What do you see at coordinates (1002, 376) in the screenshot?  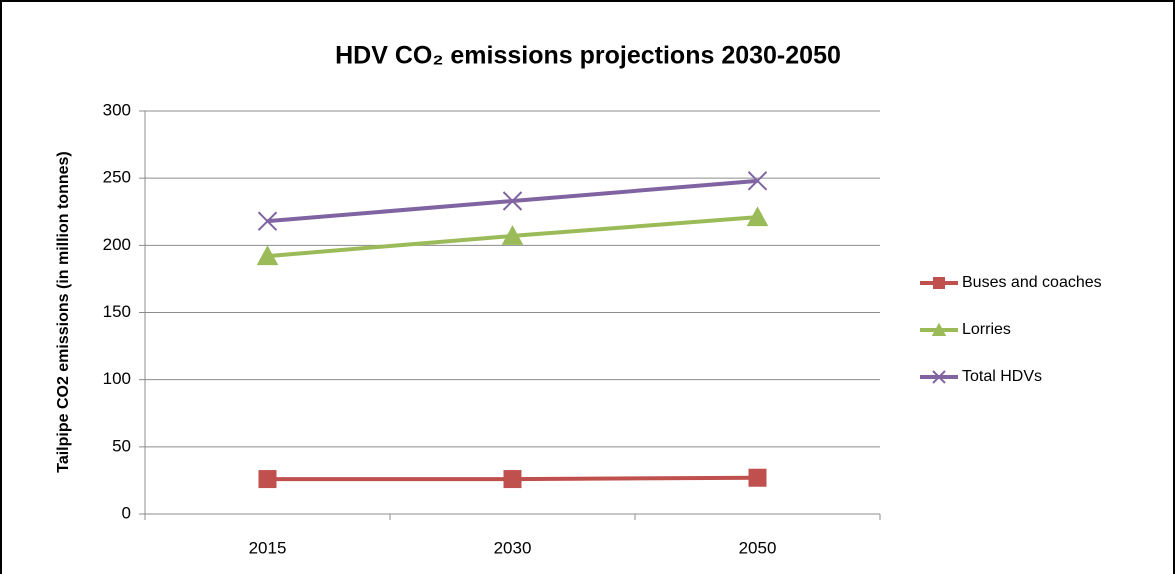 I see `legend-label: Total HDVs` at bounding box center [1002, 376].